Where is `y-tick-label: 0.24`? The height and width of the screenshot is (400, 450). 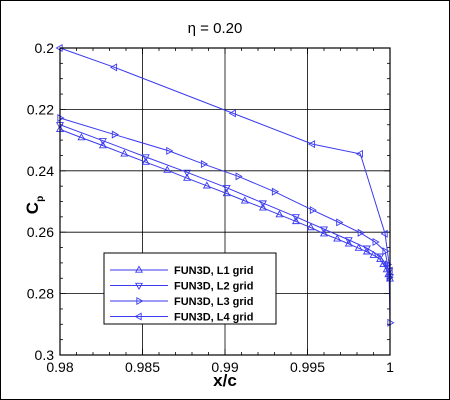
y-tick-label: 0.24 is located at coordinates (40, 171).